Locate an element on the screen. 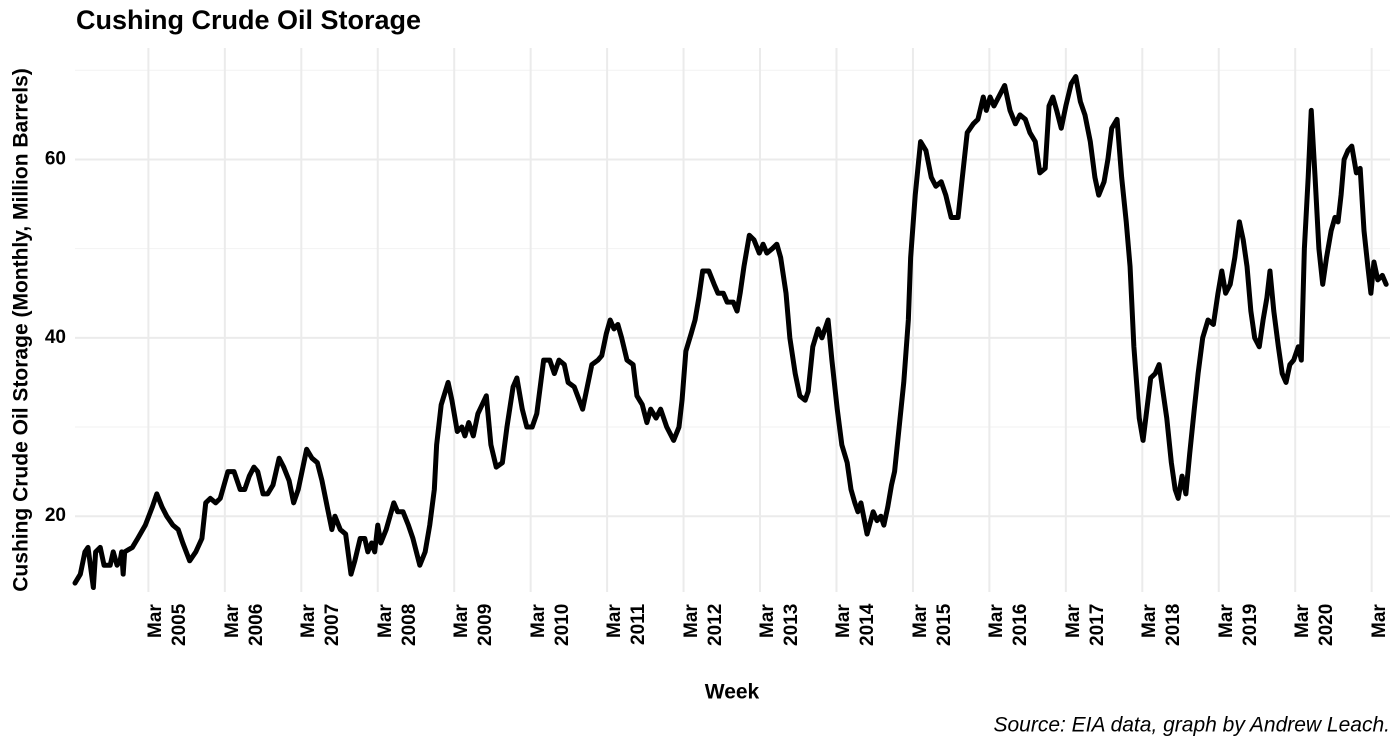  x-tick-label: Mar 2012 is located at coordinates (703, 625).